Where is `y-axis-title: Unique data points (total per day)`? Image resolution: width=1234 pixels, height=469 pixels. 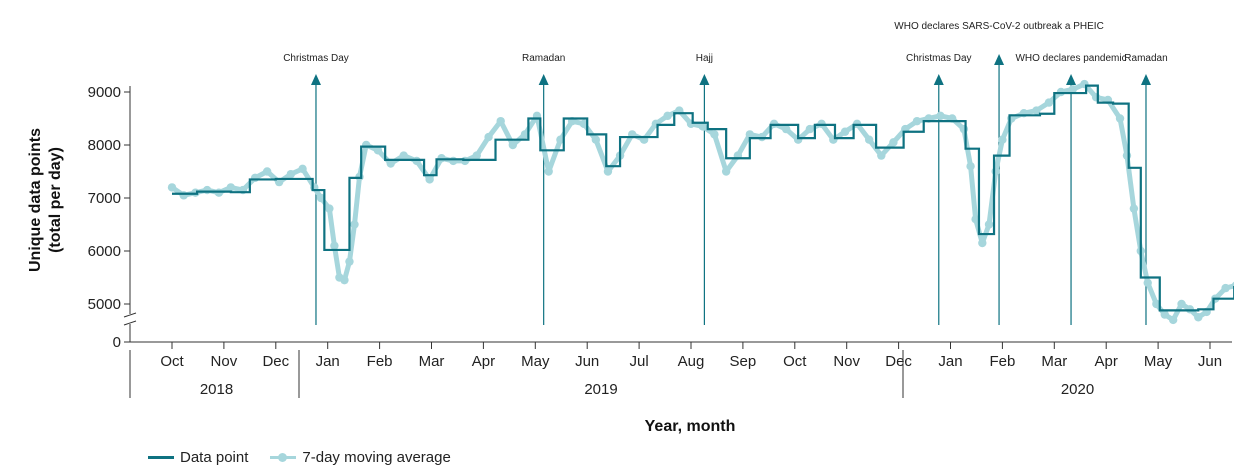
y-axis-title: Unique data points (total per day) is located at coordinates (45, 200).